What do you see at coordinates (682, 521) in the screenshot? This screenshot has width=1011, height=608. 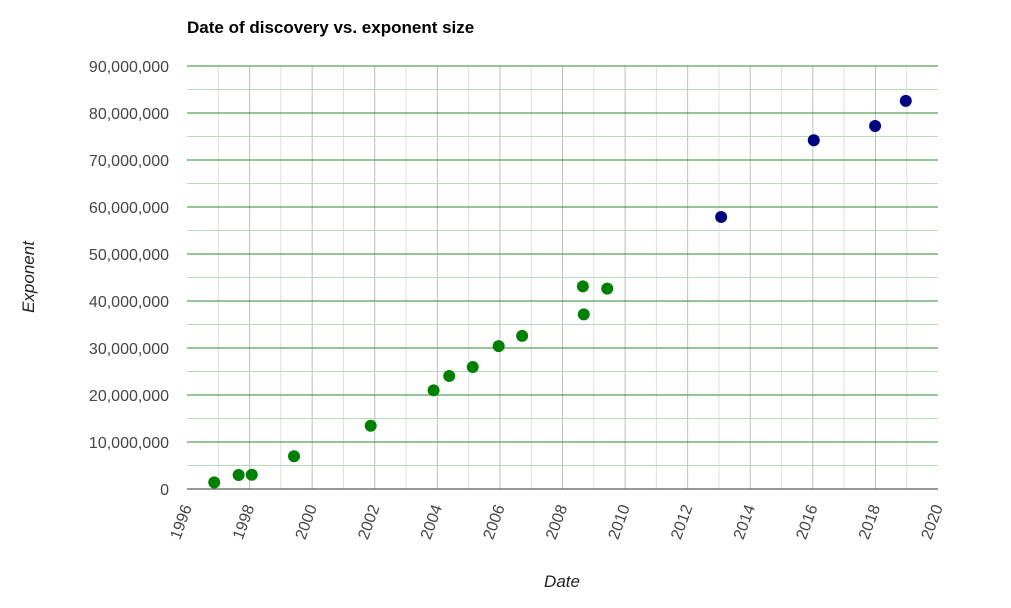 I see `x-tick-label: 2012` at bounding box center [682, 521].